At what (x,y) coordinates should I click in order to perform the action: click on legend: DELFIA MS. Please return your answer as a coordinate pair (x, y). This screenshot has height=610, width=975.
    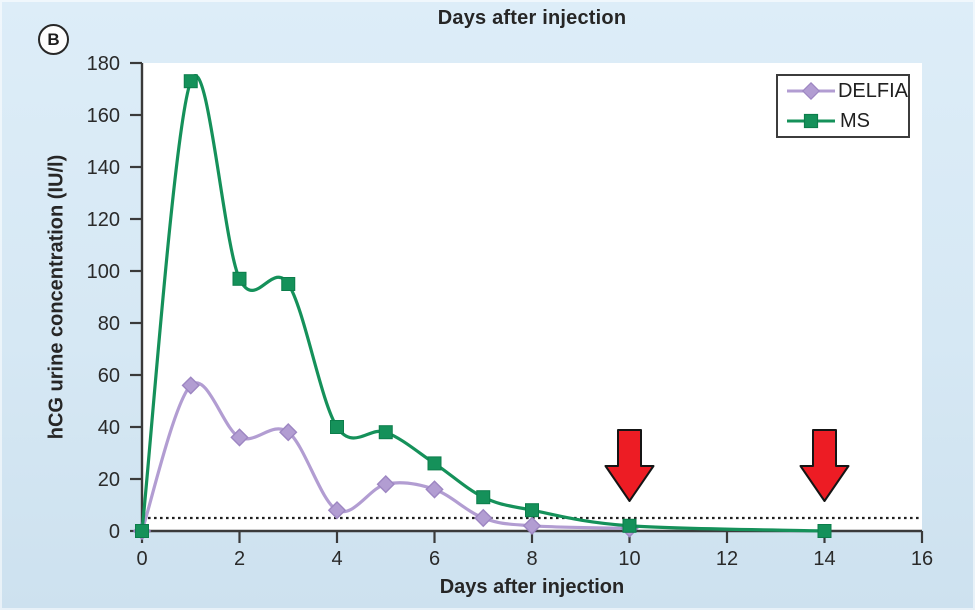
    Looking at the image, I should click on (843, 106).